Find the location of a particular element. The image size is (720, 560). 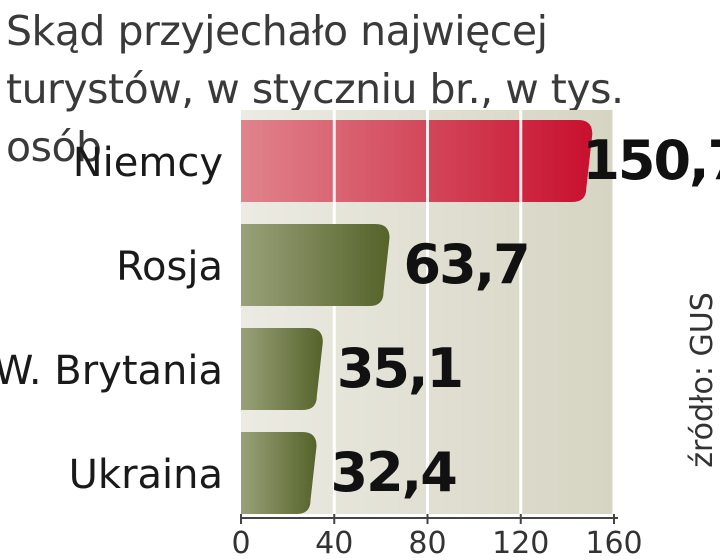

x-tick-labels: 0 40 80 120 160 is located at coordinates (437, 537).